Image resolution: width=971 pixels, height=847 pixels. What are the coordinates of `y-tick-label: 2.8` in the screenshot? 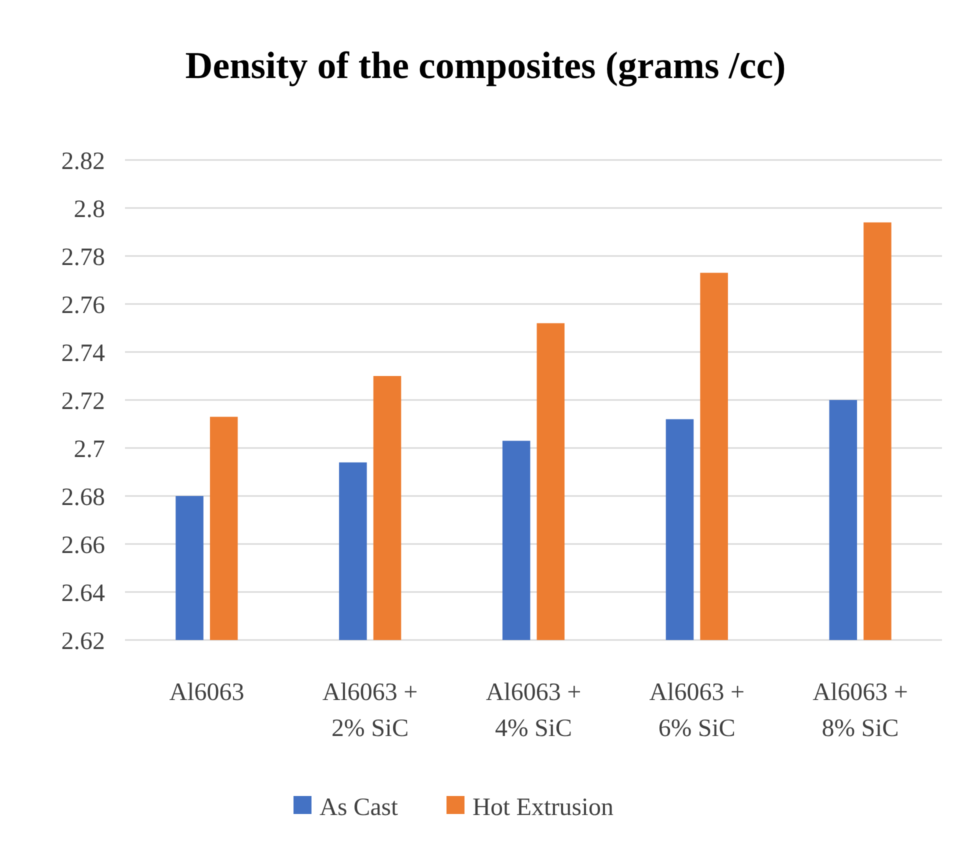 It's located at (89, 209).